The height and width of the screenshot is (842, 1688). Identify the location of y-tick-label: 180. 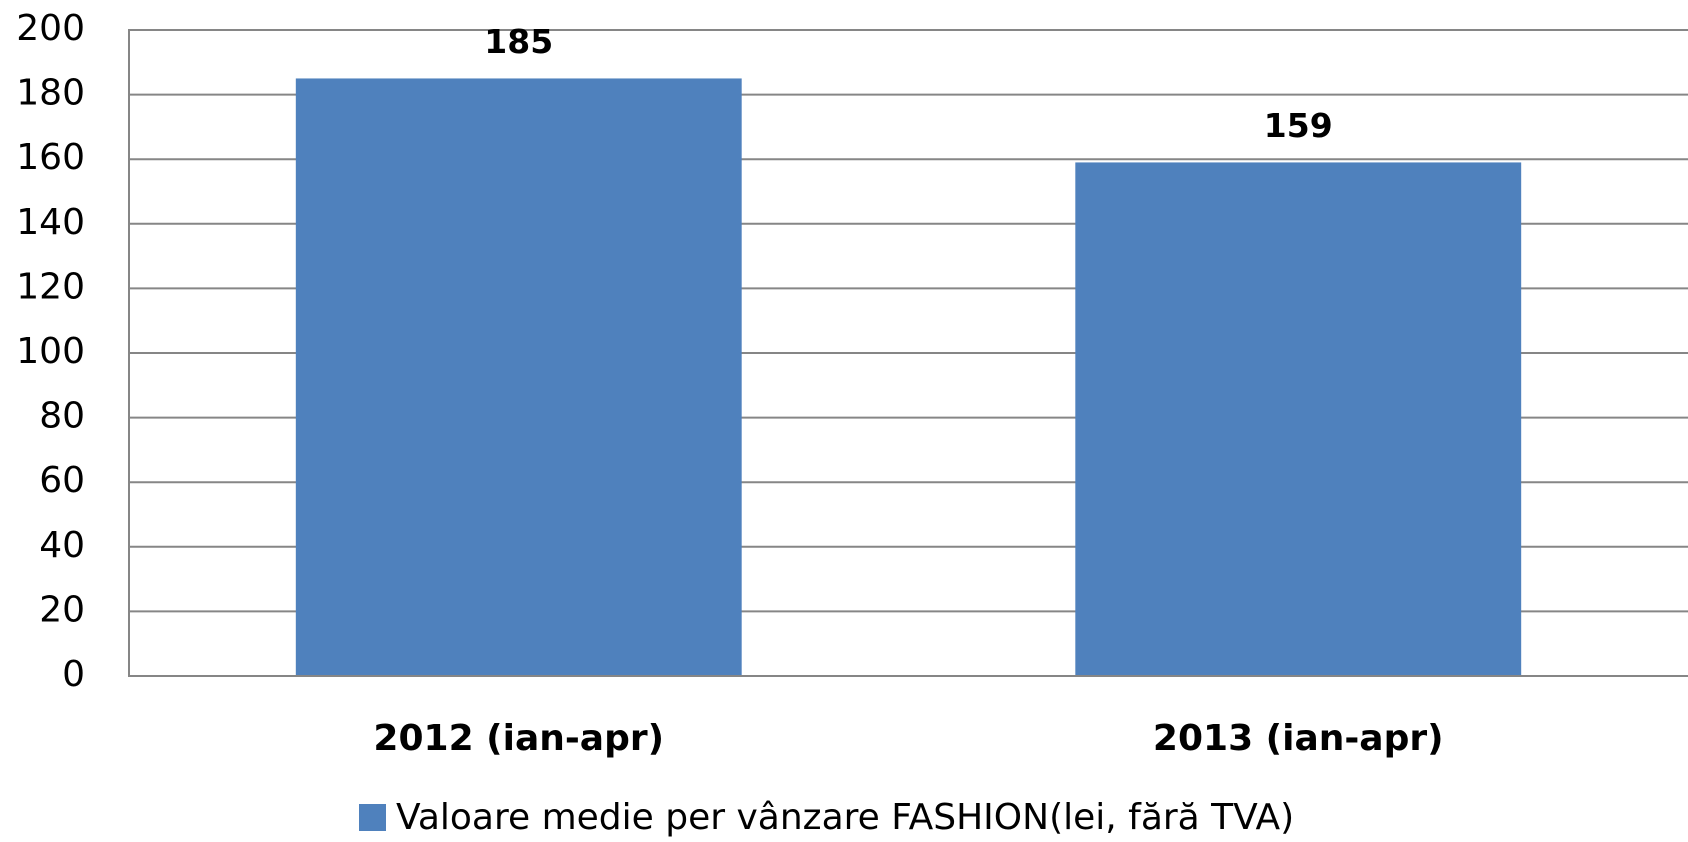
(50, 93).